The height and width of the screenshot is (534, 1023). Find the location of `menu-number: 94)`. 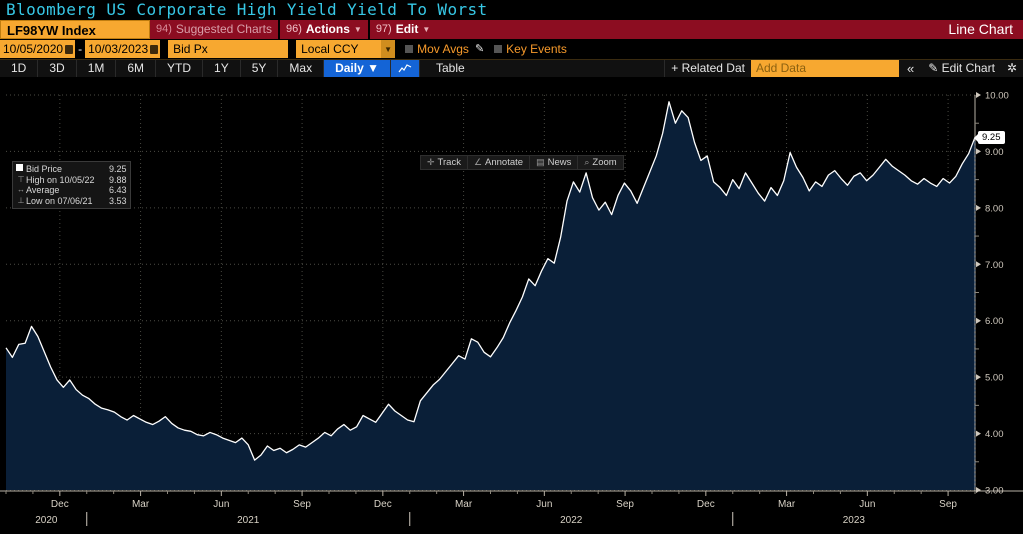

menu-number: 94) is located at coordinates (164, 29).